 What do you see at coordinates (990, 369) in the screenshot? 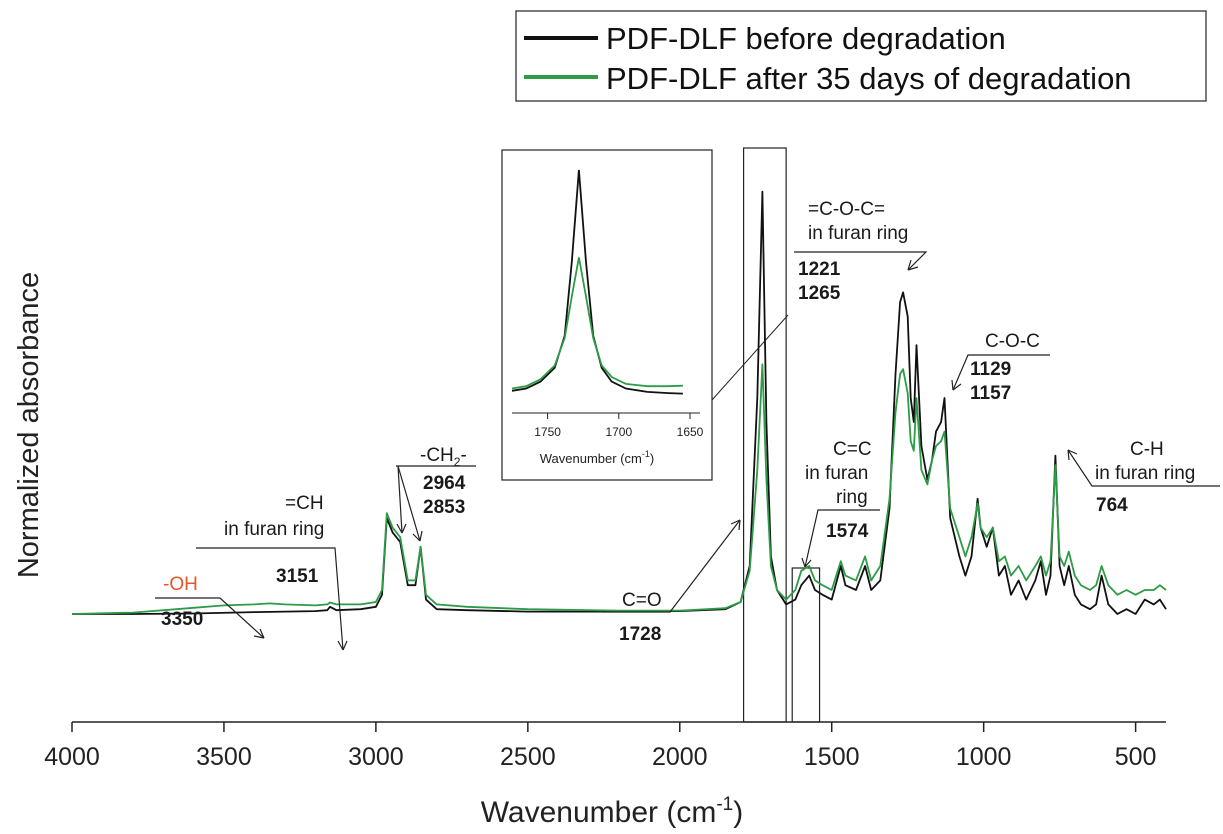
I see `annotation-coc-number-1: 1129` at bounding box center [990, 369].